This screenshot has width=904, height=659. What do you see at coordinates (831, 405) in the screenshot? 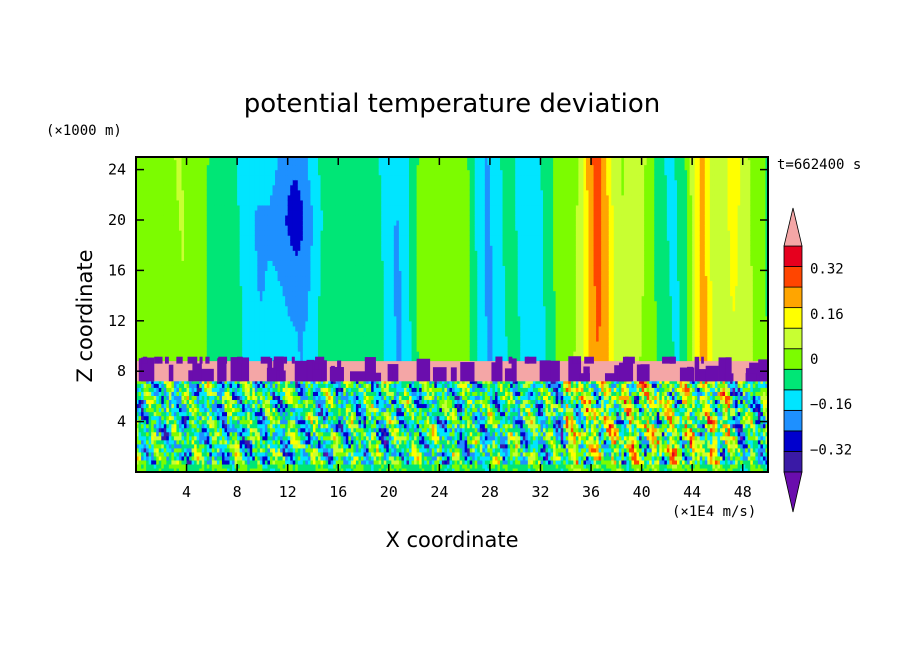
I see `colorbar-label-3: −0.16` at bounding box center [831, 405].